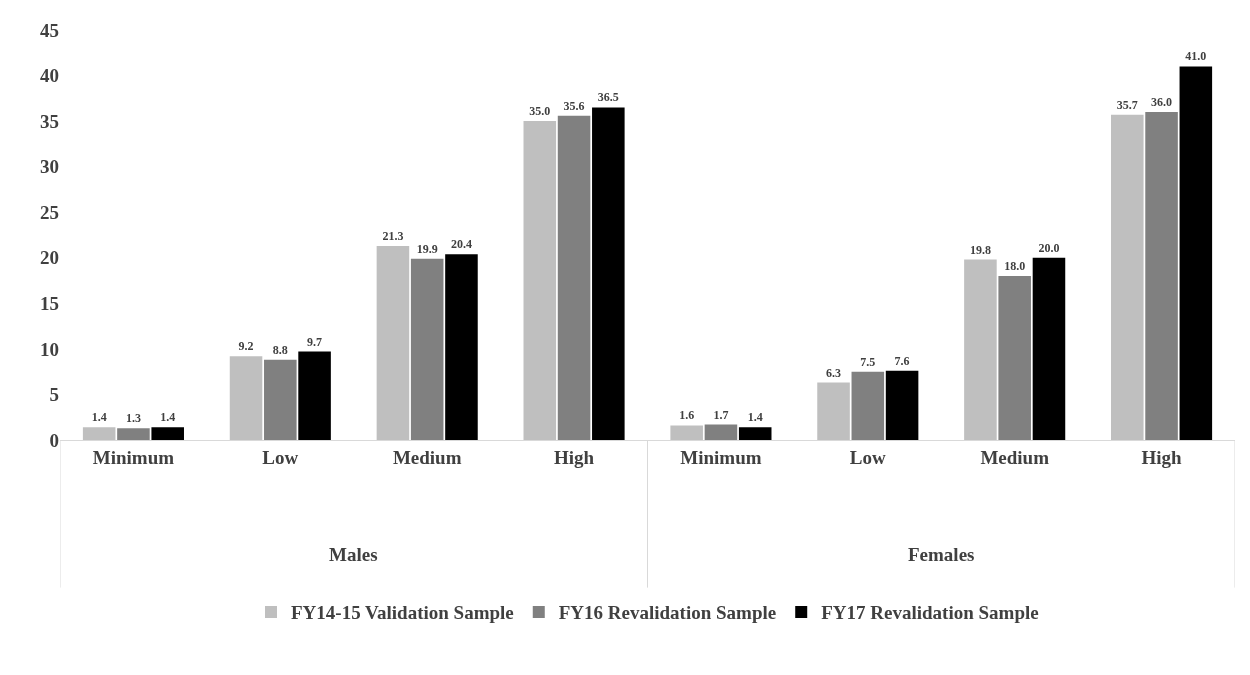  I want to click on data-label: 36.0, so click(1162, 102).